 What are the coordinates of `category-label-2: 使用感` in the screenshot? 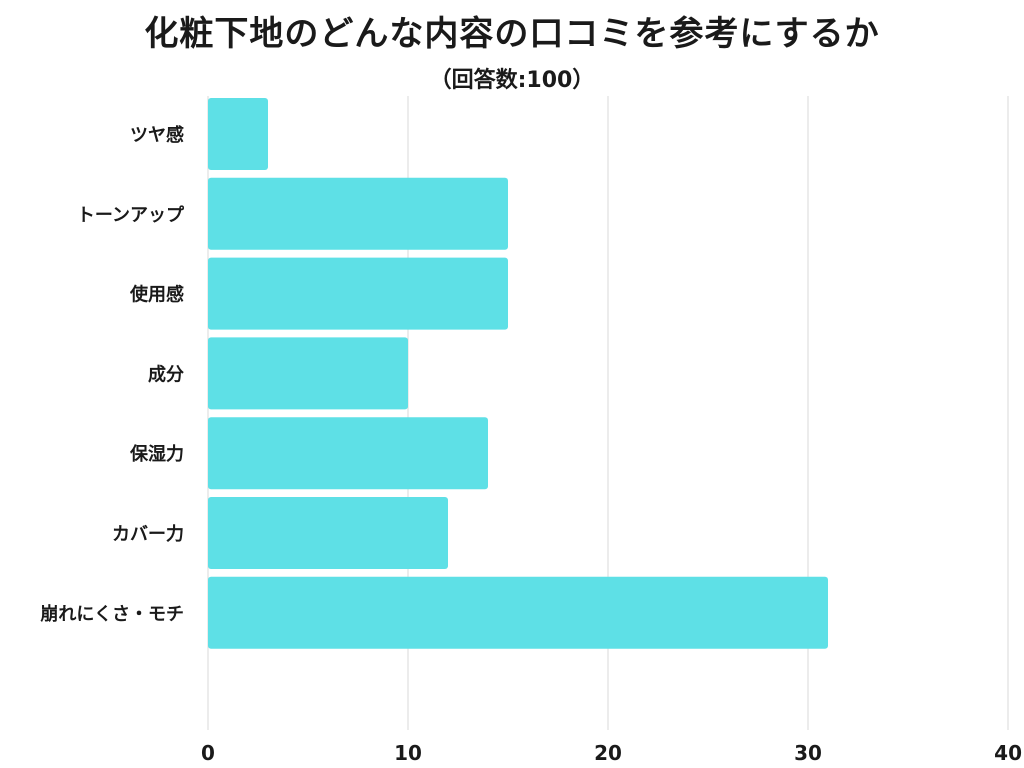 It's located at (156, 295).